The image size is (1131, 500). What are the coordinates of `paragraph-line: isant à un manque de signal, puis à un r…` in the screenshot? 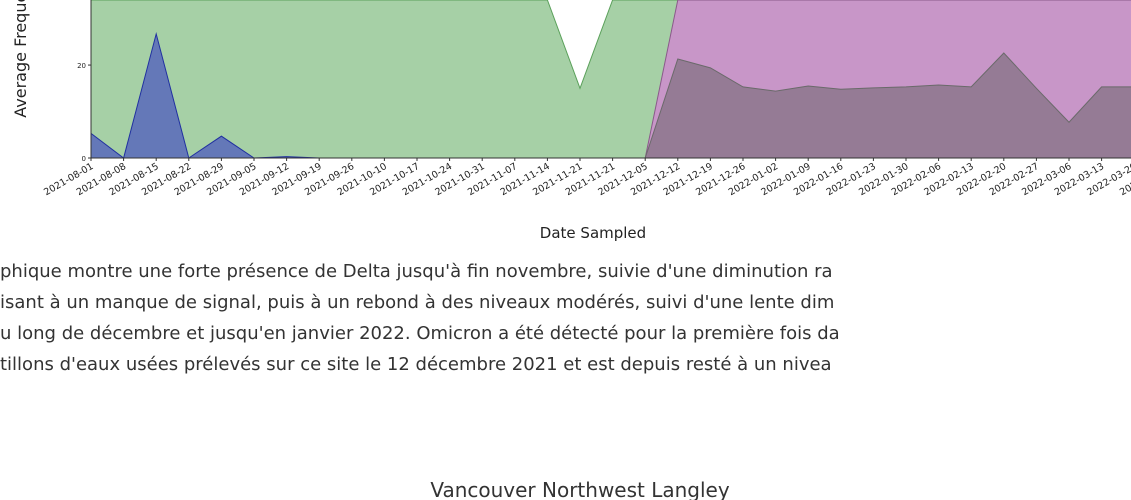 It's located at (417, 302).